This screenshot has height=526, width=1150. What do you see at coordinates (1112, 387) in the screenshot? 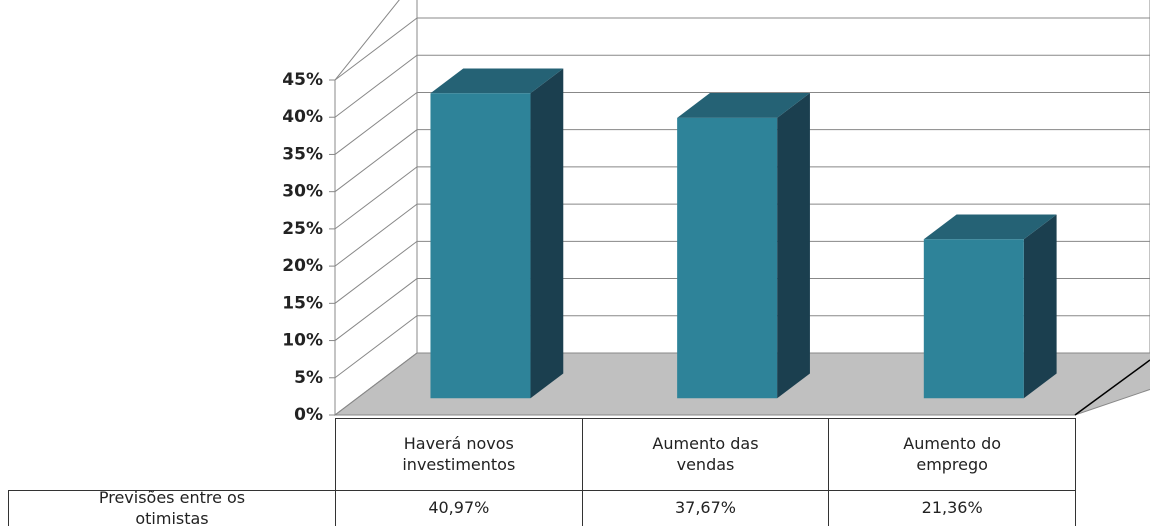
I see `floor-edge` at bounding box center [1112, 387].